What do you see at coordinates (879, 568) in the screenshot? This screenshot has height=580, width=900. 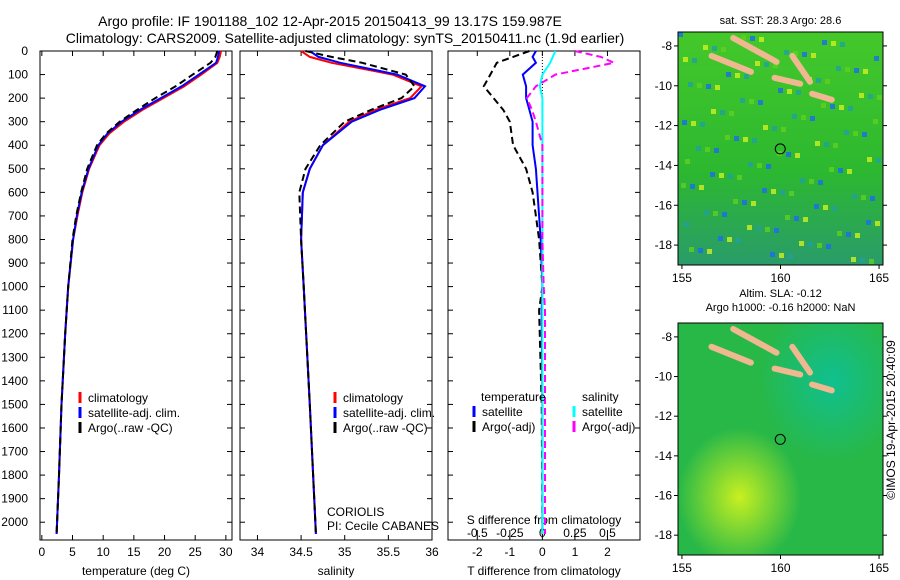 I see `map-x-tick-label: 165` at bounding box center [879, 568].